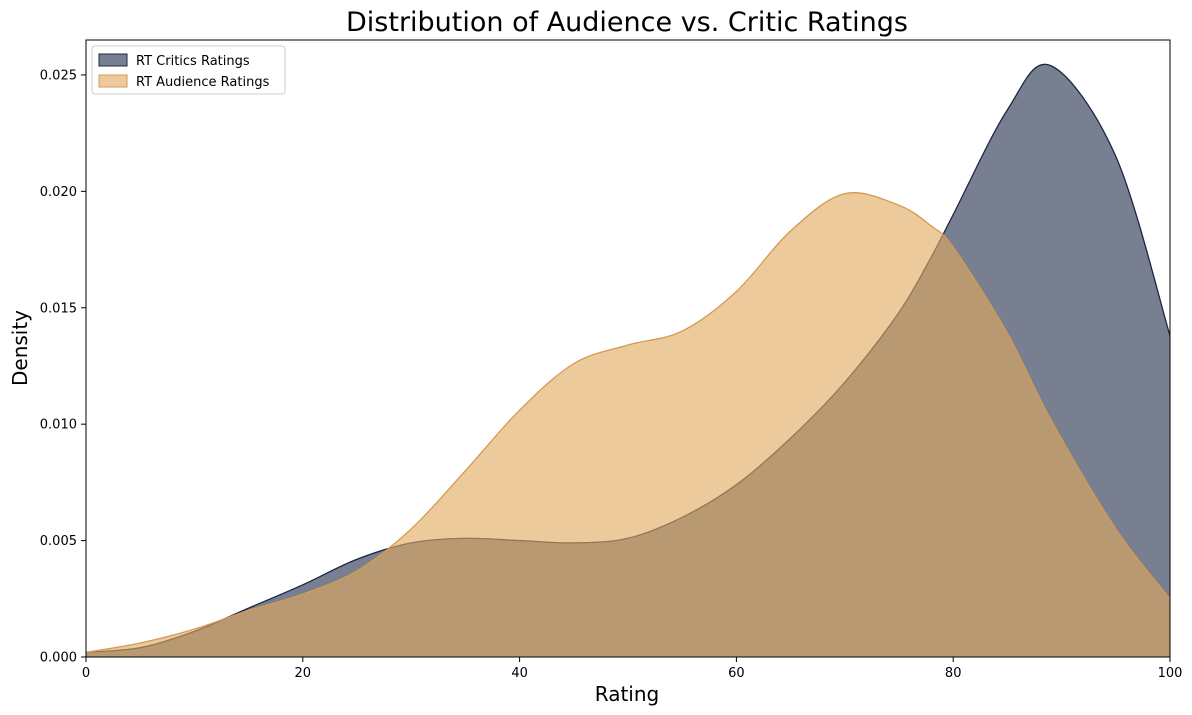  I want to click on y-axis-title: Density, so click(20, 348).